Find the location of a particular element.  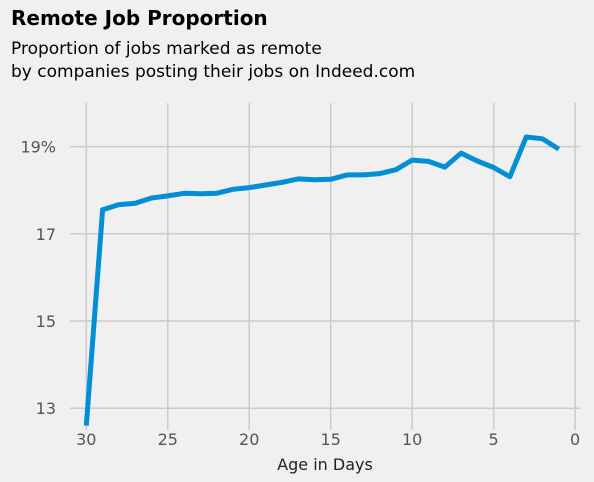

x-tick-label: 20 is located at coordinates (249, 439).